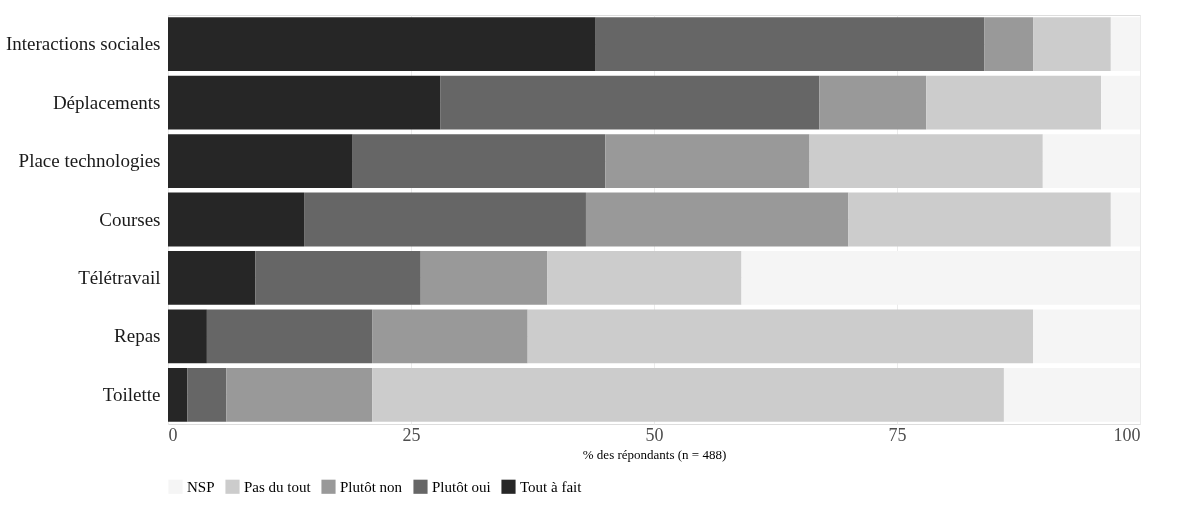 The width and height of the screenshot is (1185, 521). What do you see at coordinates (201, 486) in the screenshot?
I see `legend-label: NSP` at bounding box center [201, 486].